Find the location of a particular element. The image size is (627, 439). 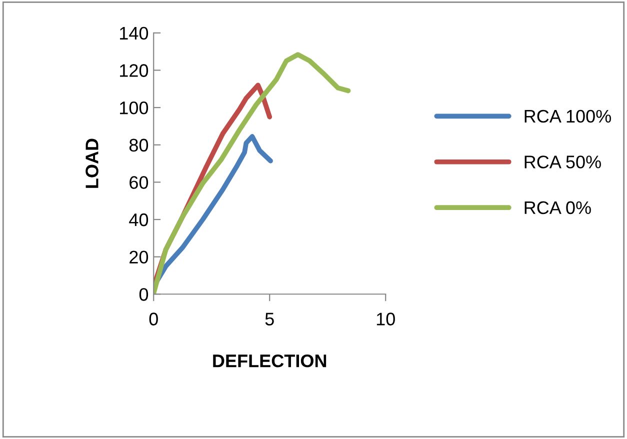

y-tick-label: 80 is located at coordinates (138, 145).